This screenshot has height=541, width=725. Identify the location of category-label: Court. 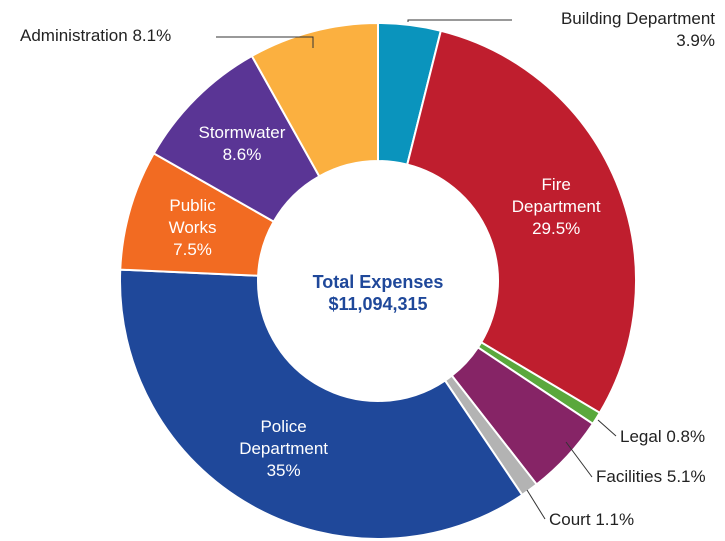
(570, 519).